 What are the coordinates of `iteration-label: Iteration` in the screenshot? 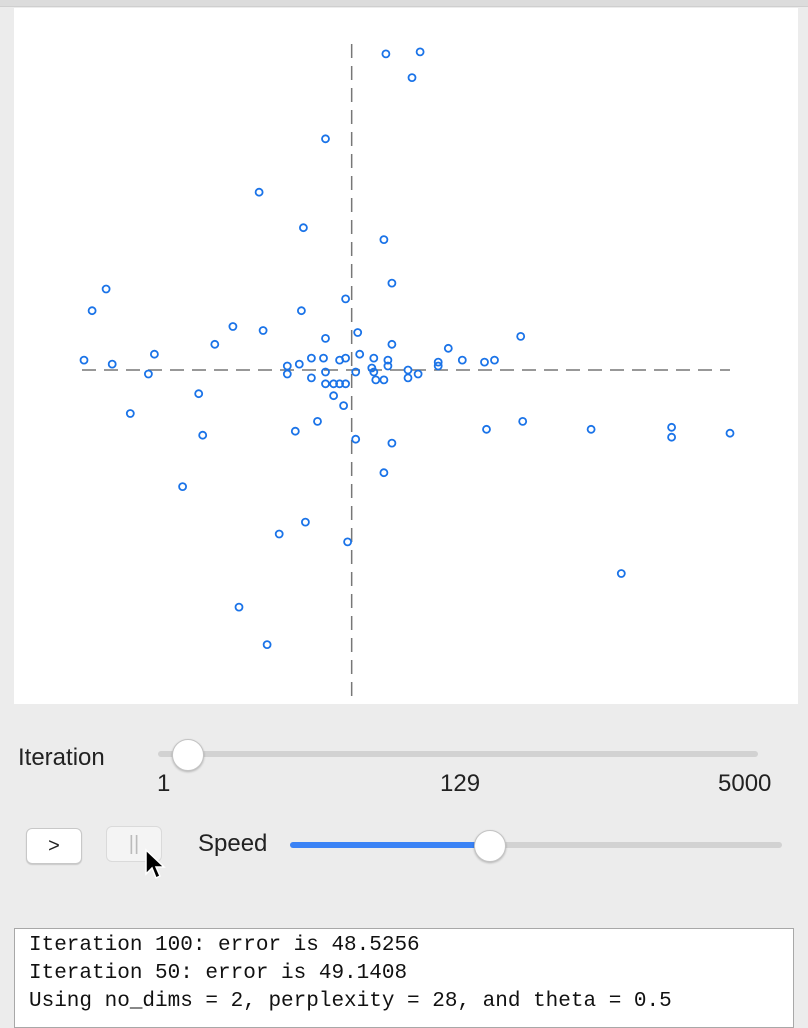 It's located at (61, 757).